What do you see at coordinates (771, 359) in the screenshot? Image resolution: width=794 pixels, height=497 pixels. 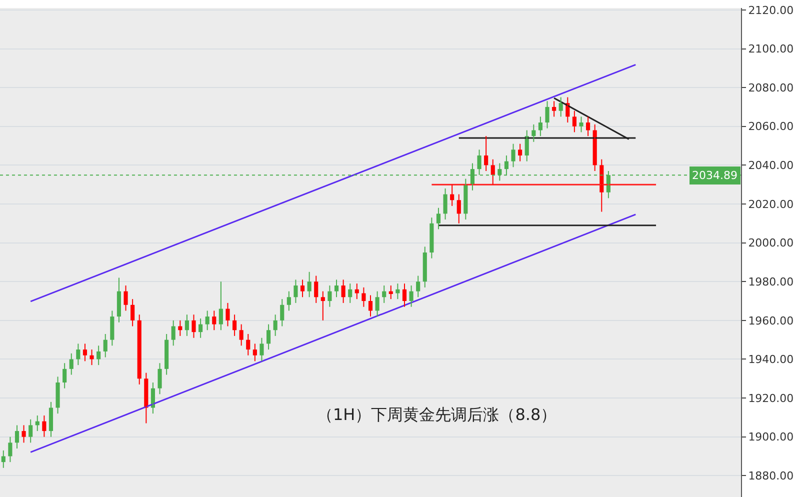 I see `y-tick-label: 1940.00` at bounding box center [771, 359].